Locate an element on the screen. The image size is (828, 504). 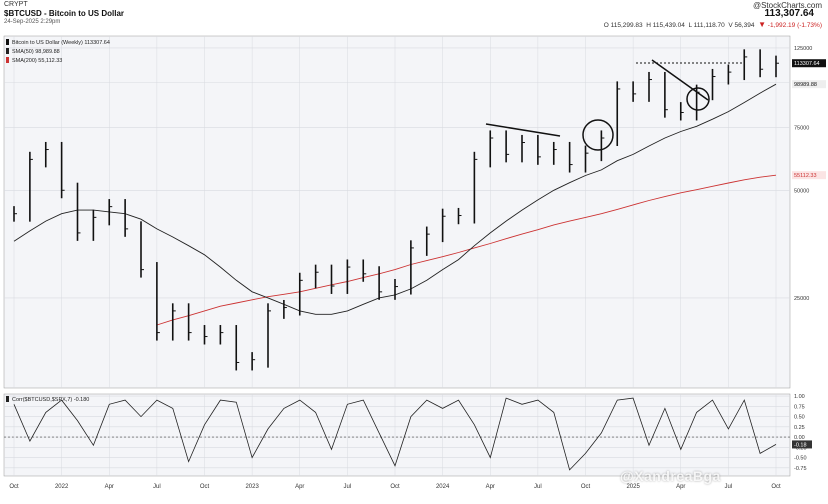
price-tick-label: 50000 is located at coordinates (801, 191).